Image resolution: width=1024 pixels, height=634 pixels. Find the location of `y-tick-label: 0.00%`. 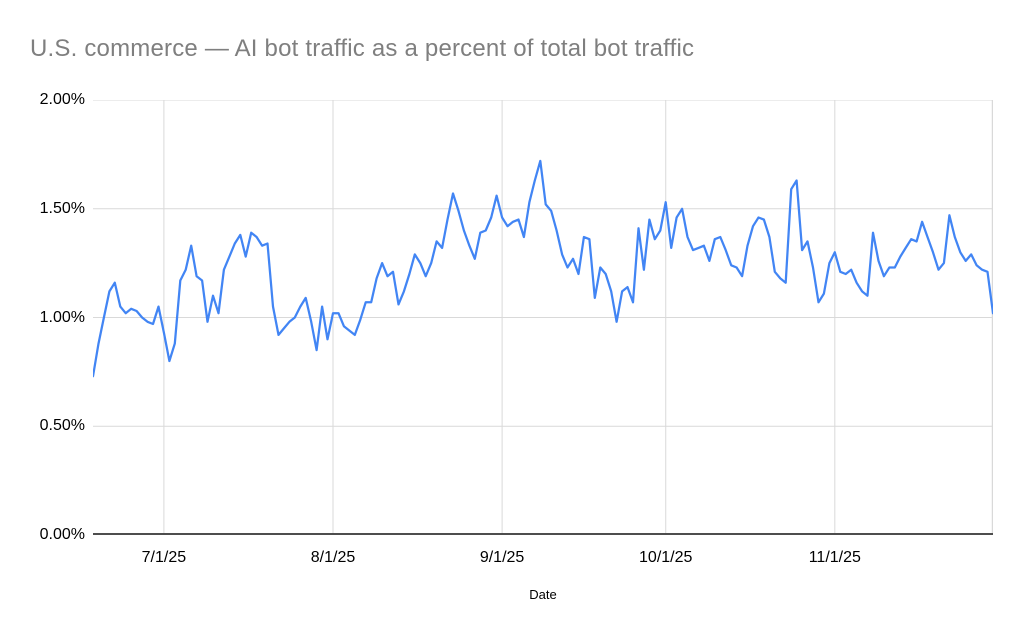

y-tick-label: 0.00% is located at coordinates (62, 534).